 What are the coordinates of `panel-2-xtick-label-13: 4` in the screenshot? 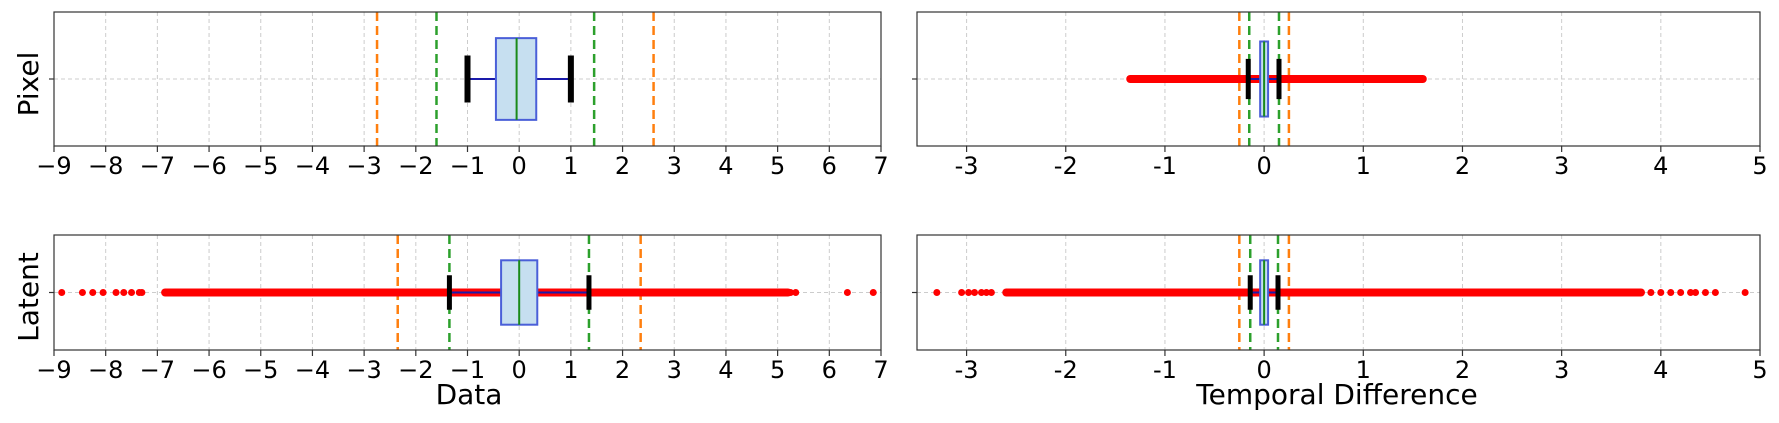 It's located at (725, 370).